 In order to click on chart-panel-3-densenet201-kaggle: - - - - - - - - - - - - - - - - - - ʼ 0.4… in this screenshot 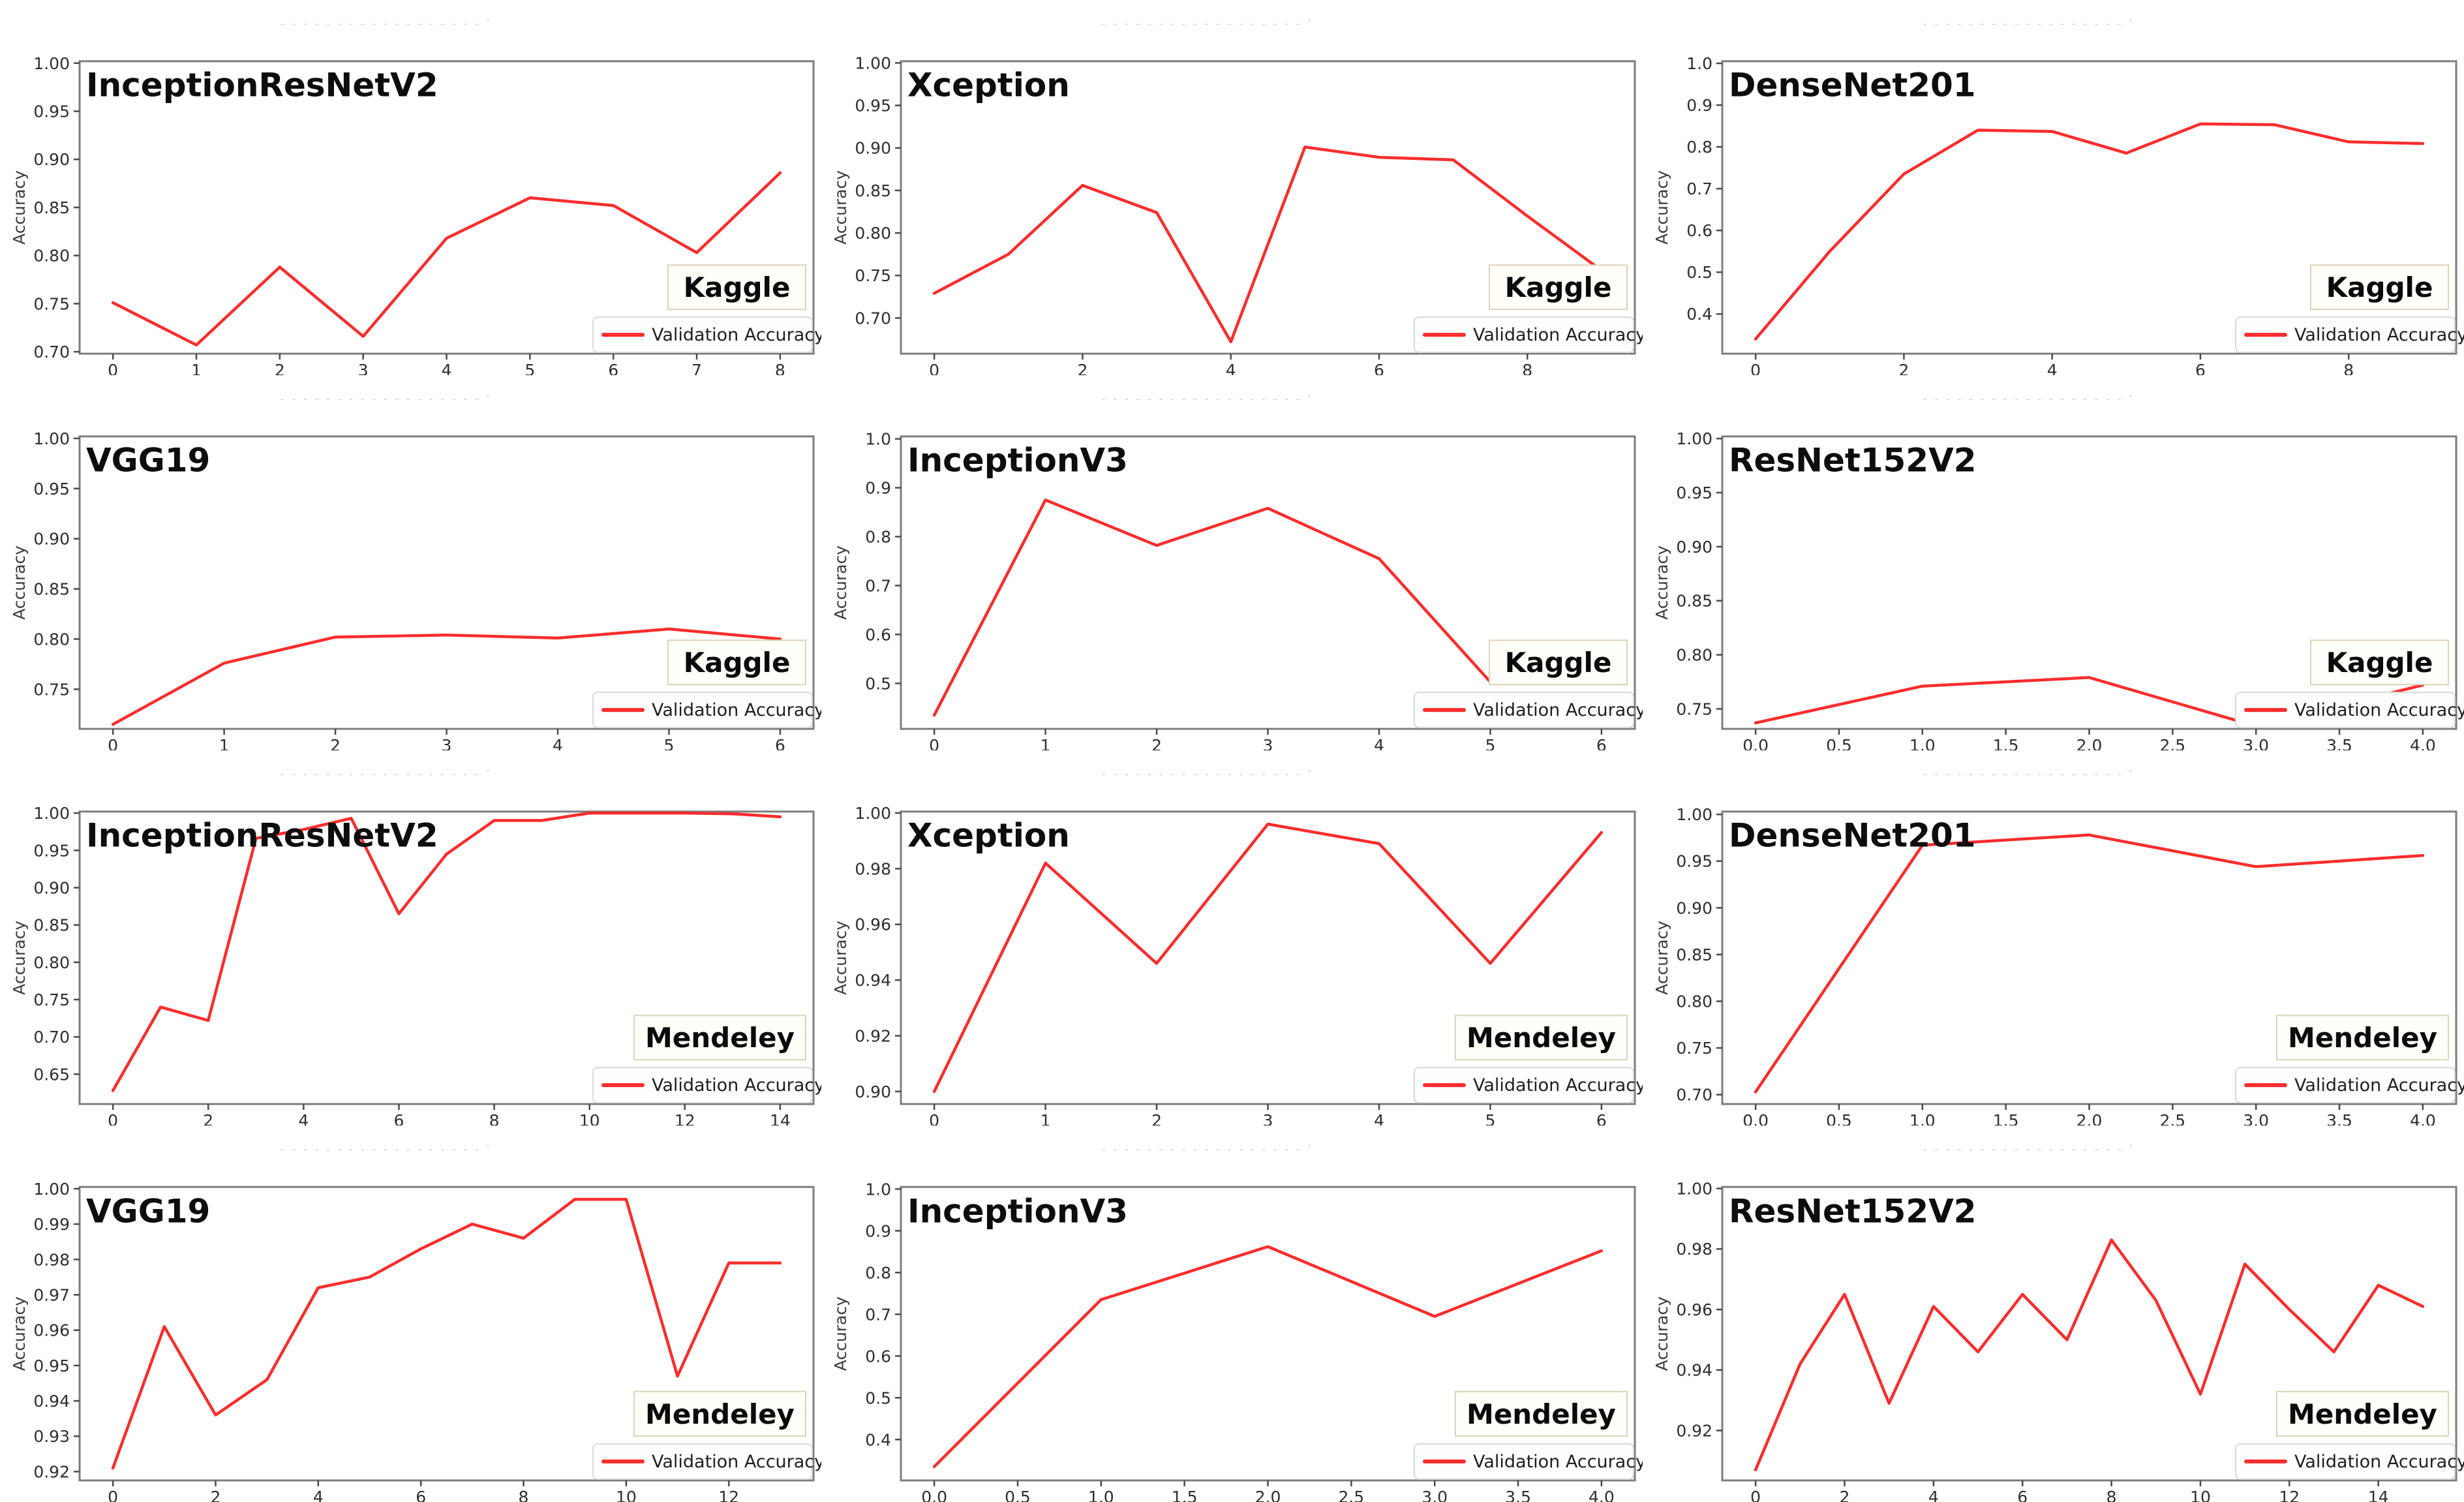, I will do `click(2053, 187)`.